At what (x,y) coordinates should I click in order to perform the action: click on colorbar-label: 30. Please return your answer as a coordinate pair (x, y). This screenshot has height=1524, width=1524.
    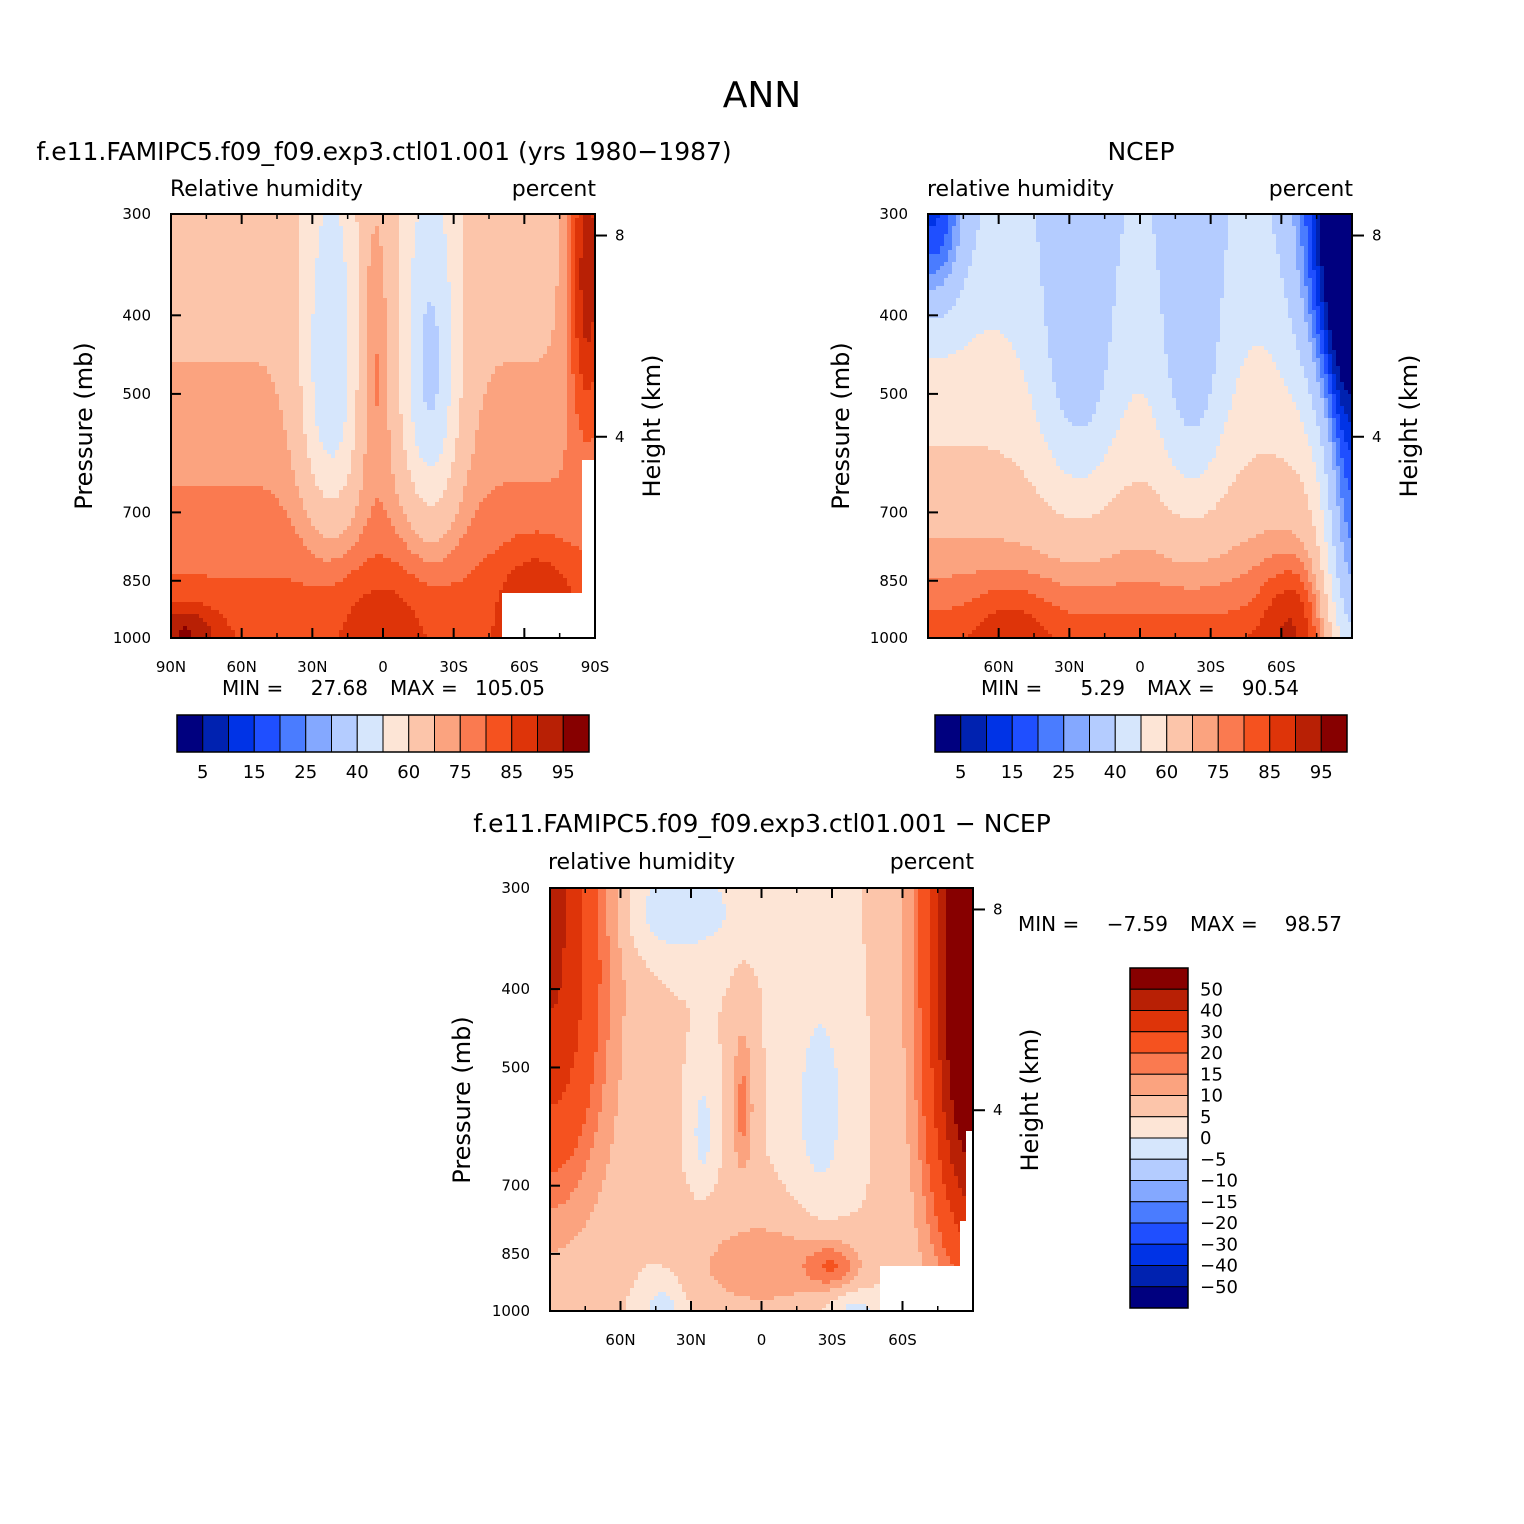
    Looking at the image, I should click on (1211, 1032).